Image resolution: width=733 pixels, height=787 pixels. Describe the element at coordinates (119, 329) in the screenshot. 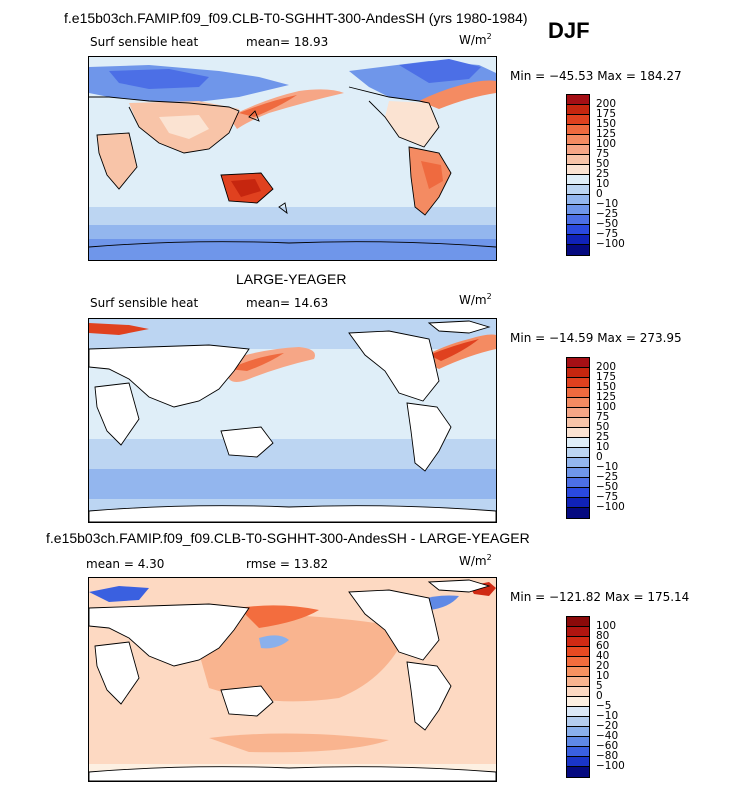

I see `norwegian-warm` at that location.